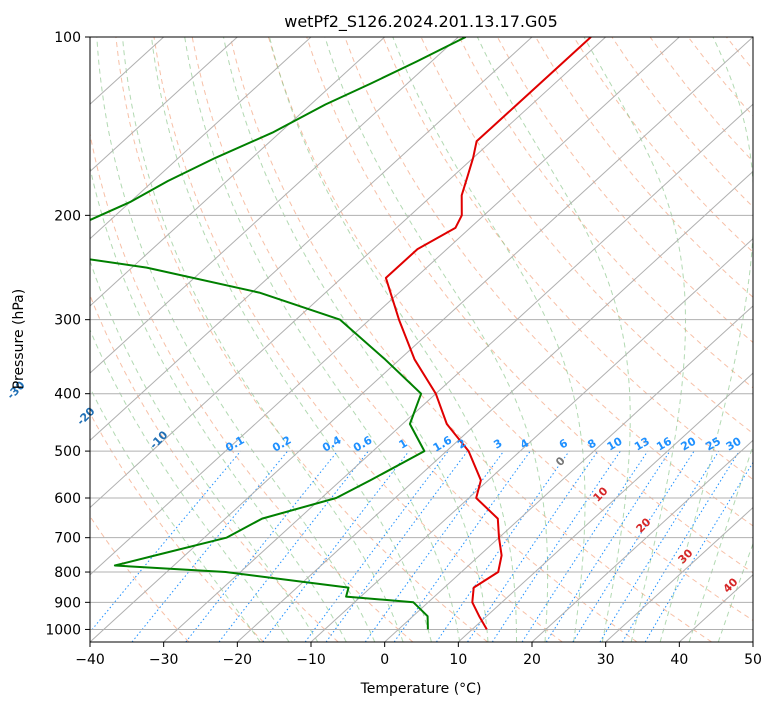 This screenshot has height=708, width=775. I want to click on y-tick-label: 700, so click(67, 539).